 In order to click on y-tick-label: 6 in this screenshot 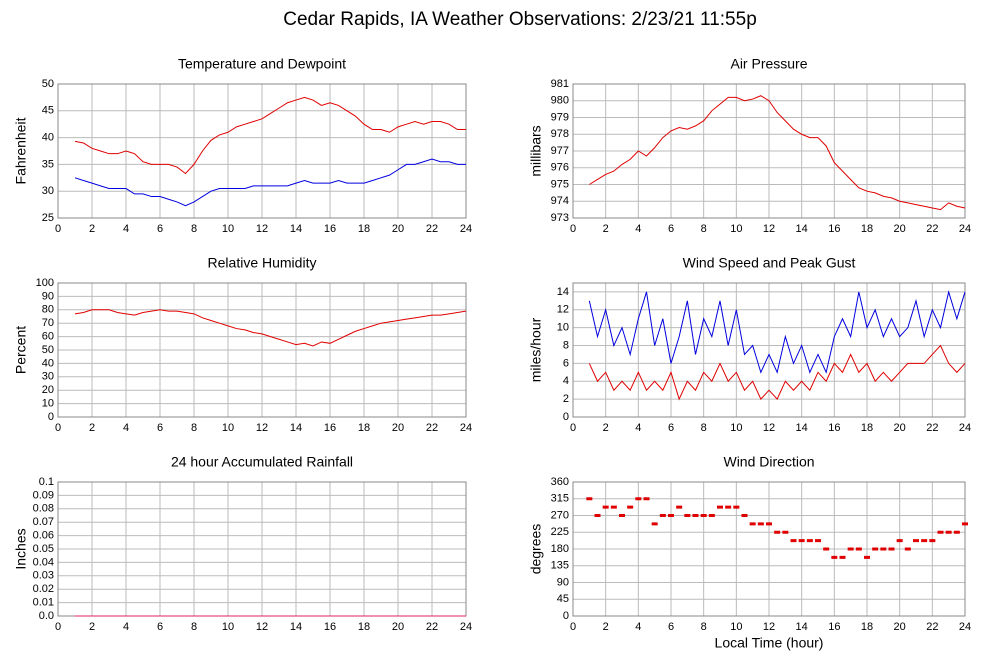, I will do `click(566, 363)`.